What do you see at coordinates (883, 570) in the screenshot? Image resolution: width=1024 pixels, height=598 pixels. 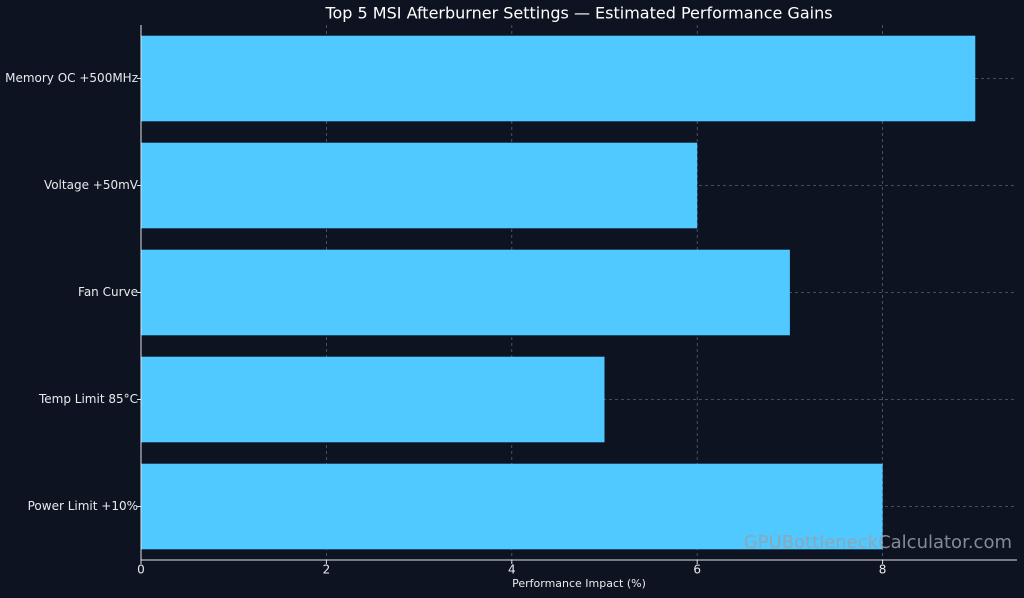 I see `x-tick-label: 8` at bounding box center [883, 570].